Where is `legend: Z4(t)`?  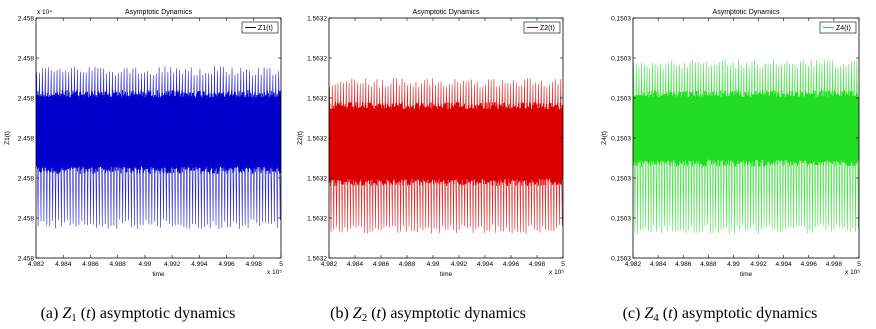
legend: Z4(t) is located at coordinates (838, 27).